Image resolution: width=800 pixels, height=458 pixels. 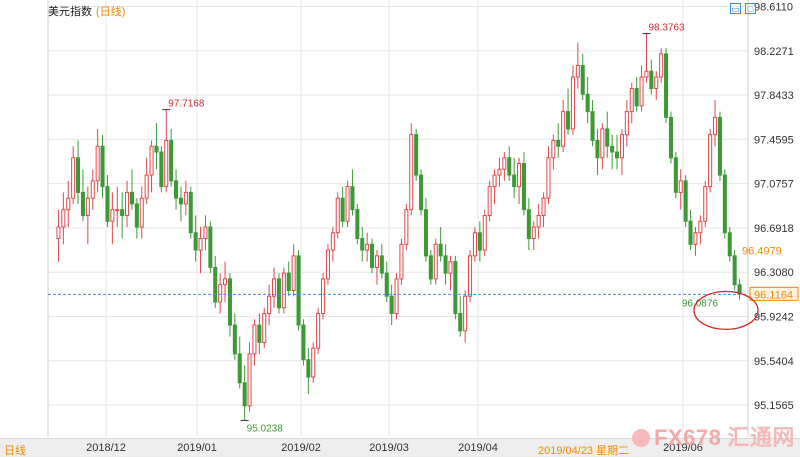 What do you see at coordinates (683, 448) in the screenshot?
I see `x-tick-label: 2019/06` at bounding box center [683, 448].